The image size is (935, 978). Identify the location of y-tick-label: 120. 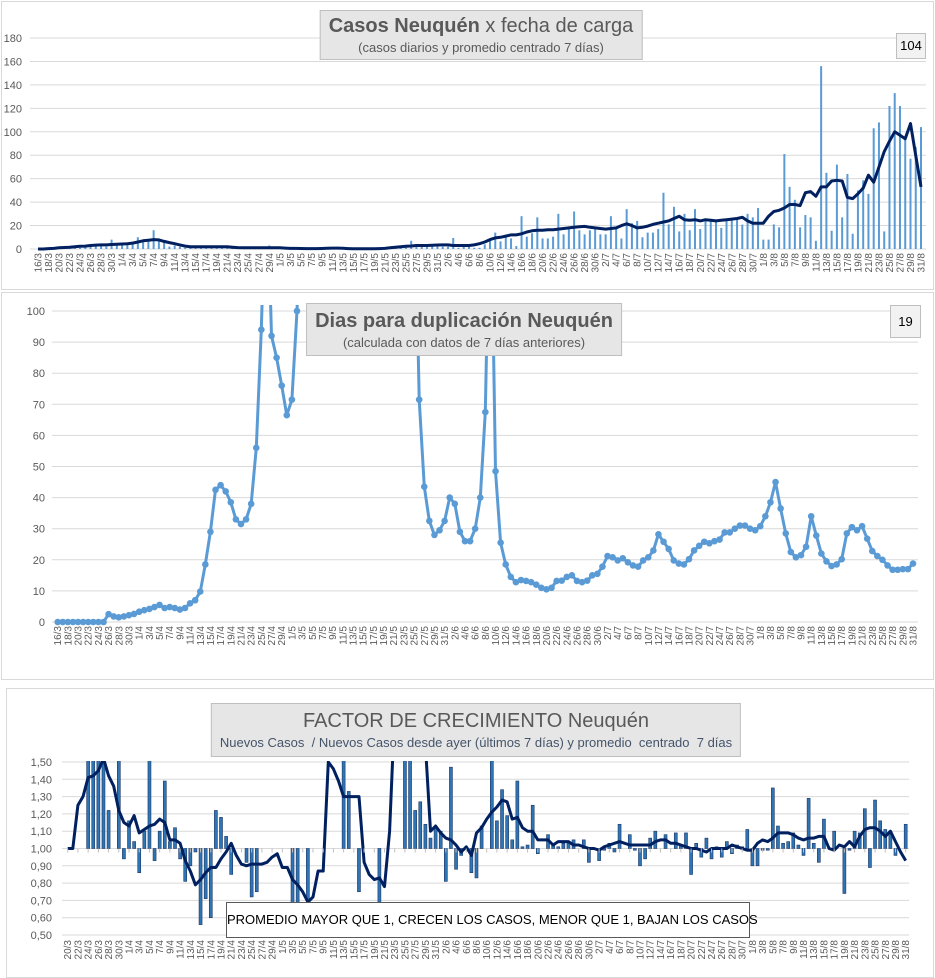
(13, 109).